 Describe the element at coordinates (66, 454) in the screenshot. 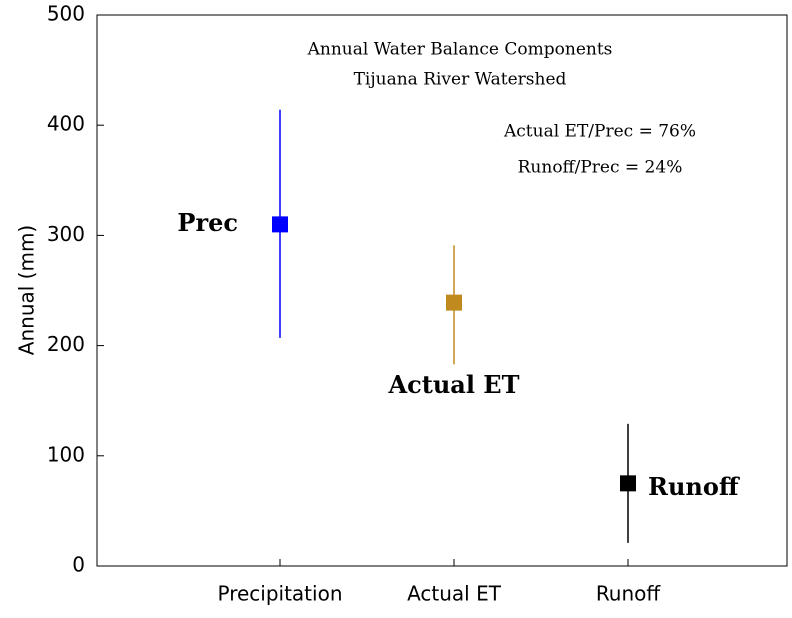

I see `y-tick-label: 100` at that location.